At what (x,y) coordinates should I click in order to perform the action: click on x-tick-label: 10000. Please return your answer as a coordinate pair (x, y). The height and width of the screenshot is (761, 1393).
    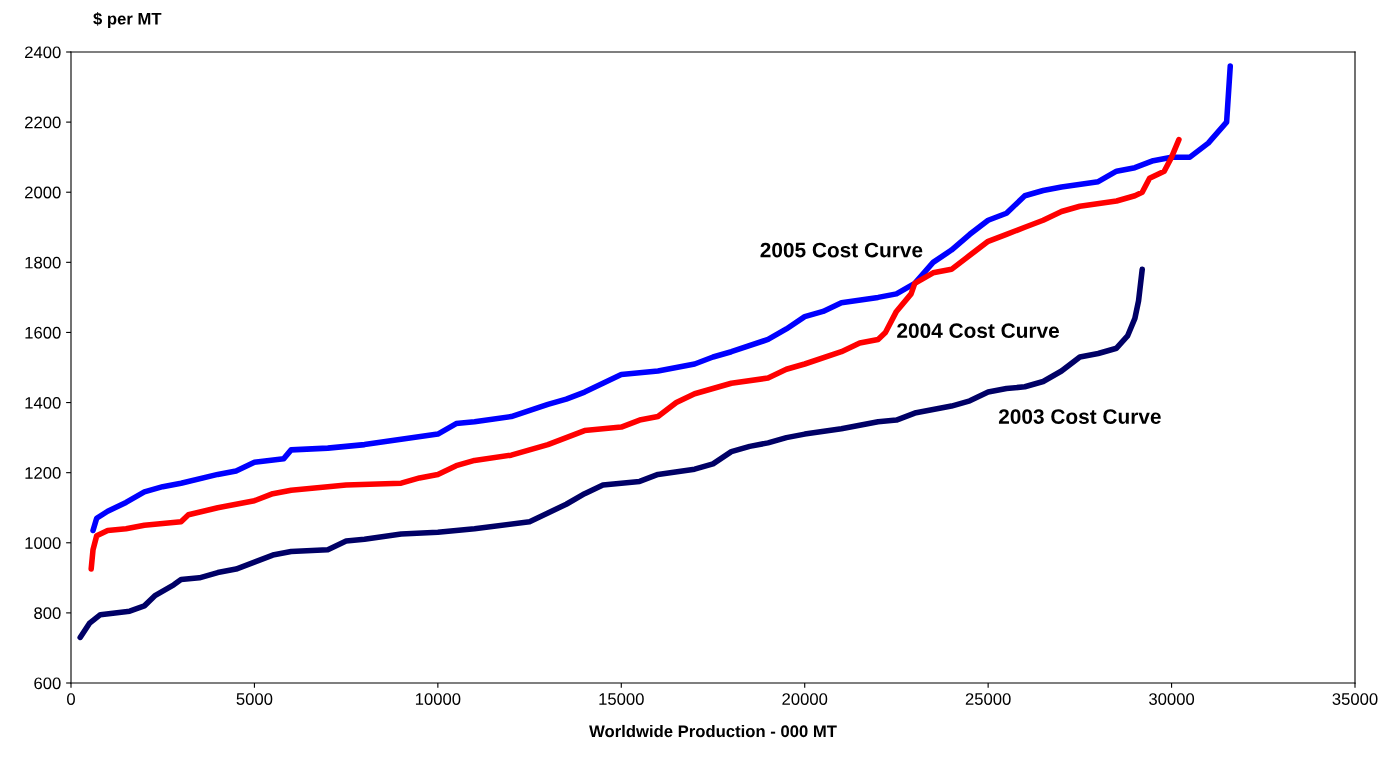
    Looking at the image, I should click on (438, 699).